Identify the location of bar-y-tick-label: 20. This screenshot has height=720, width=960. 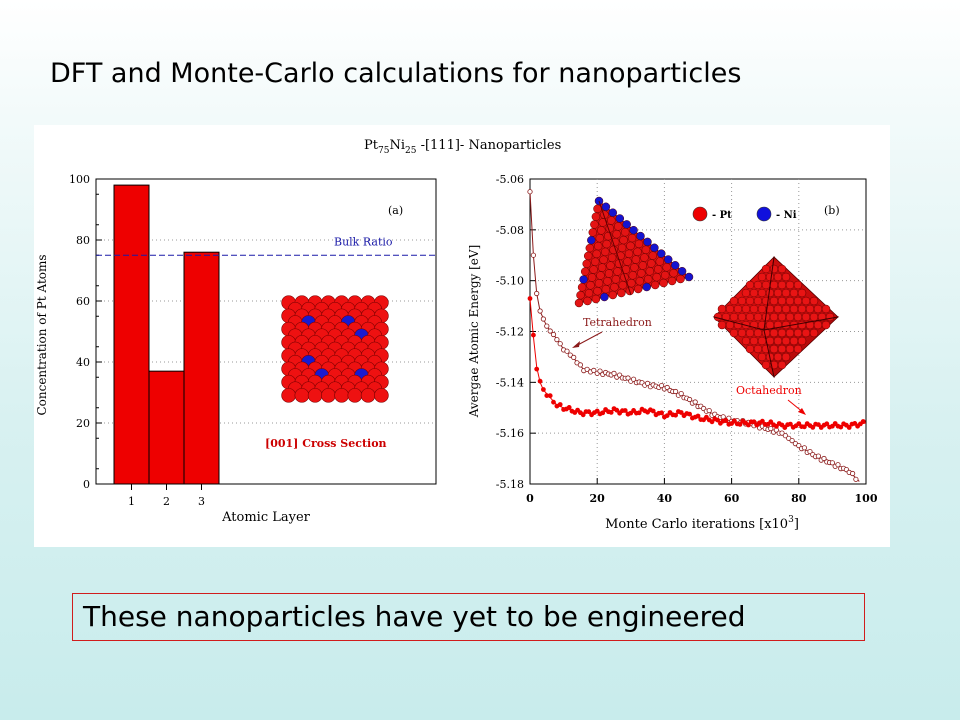
(83, 423).